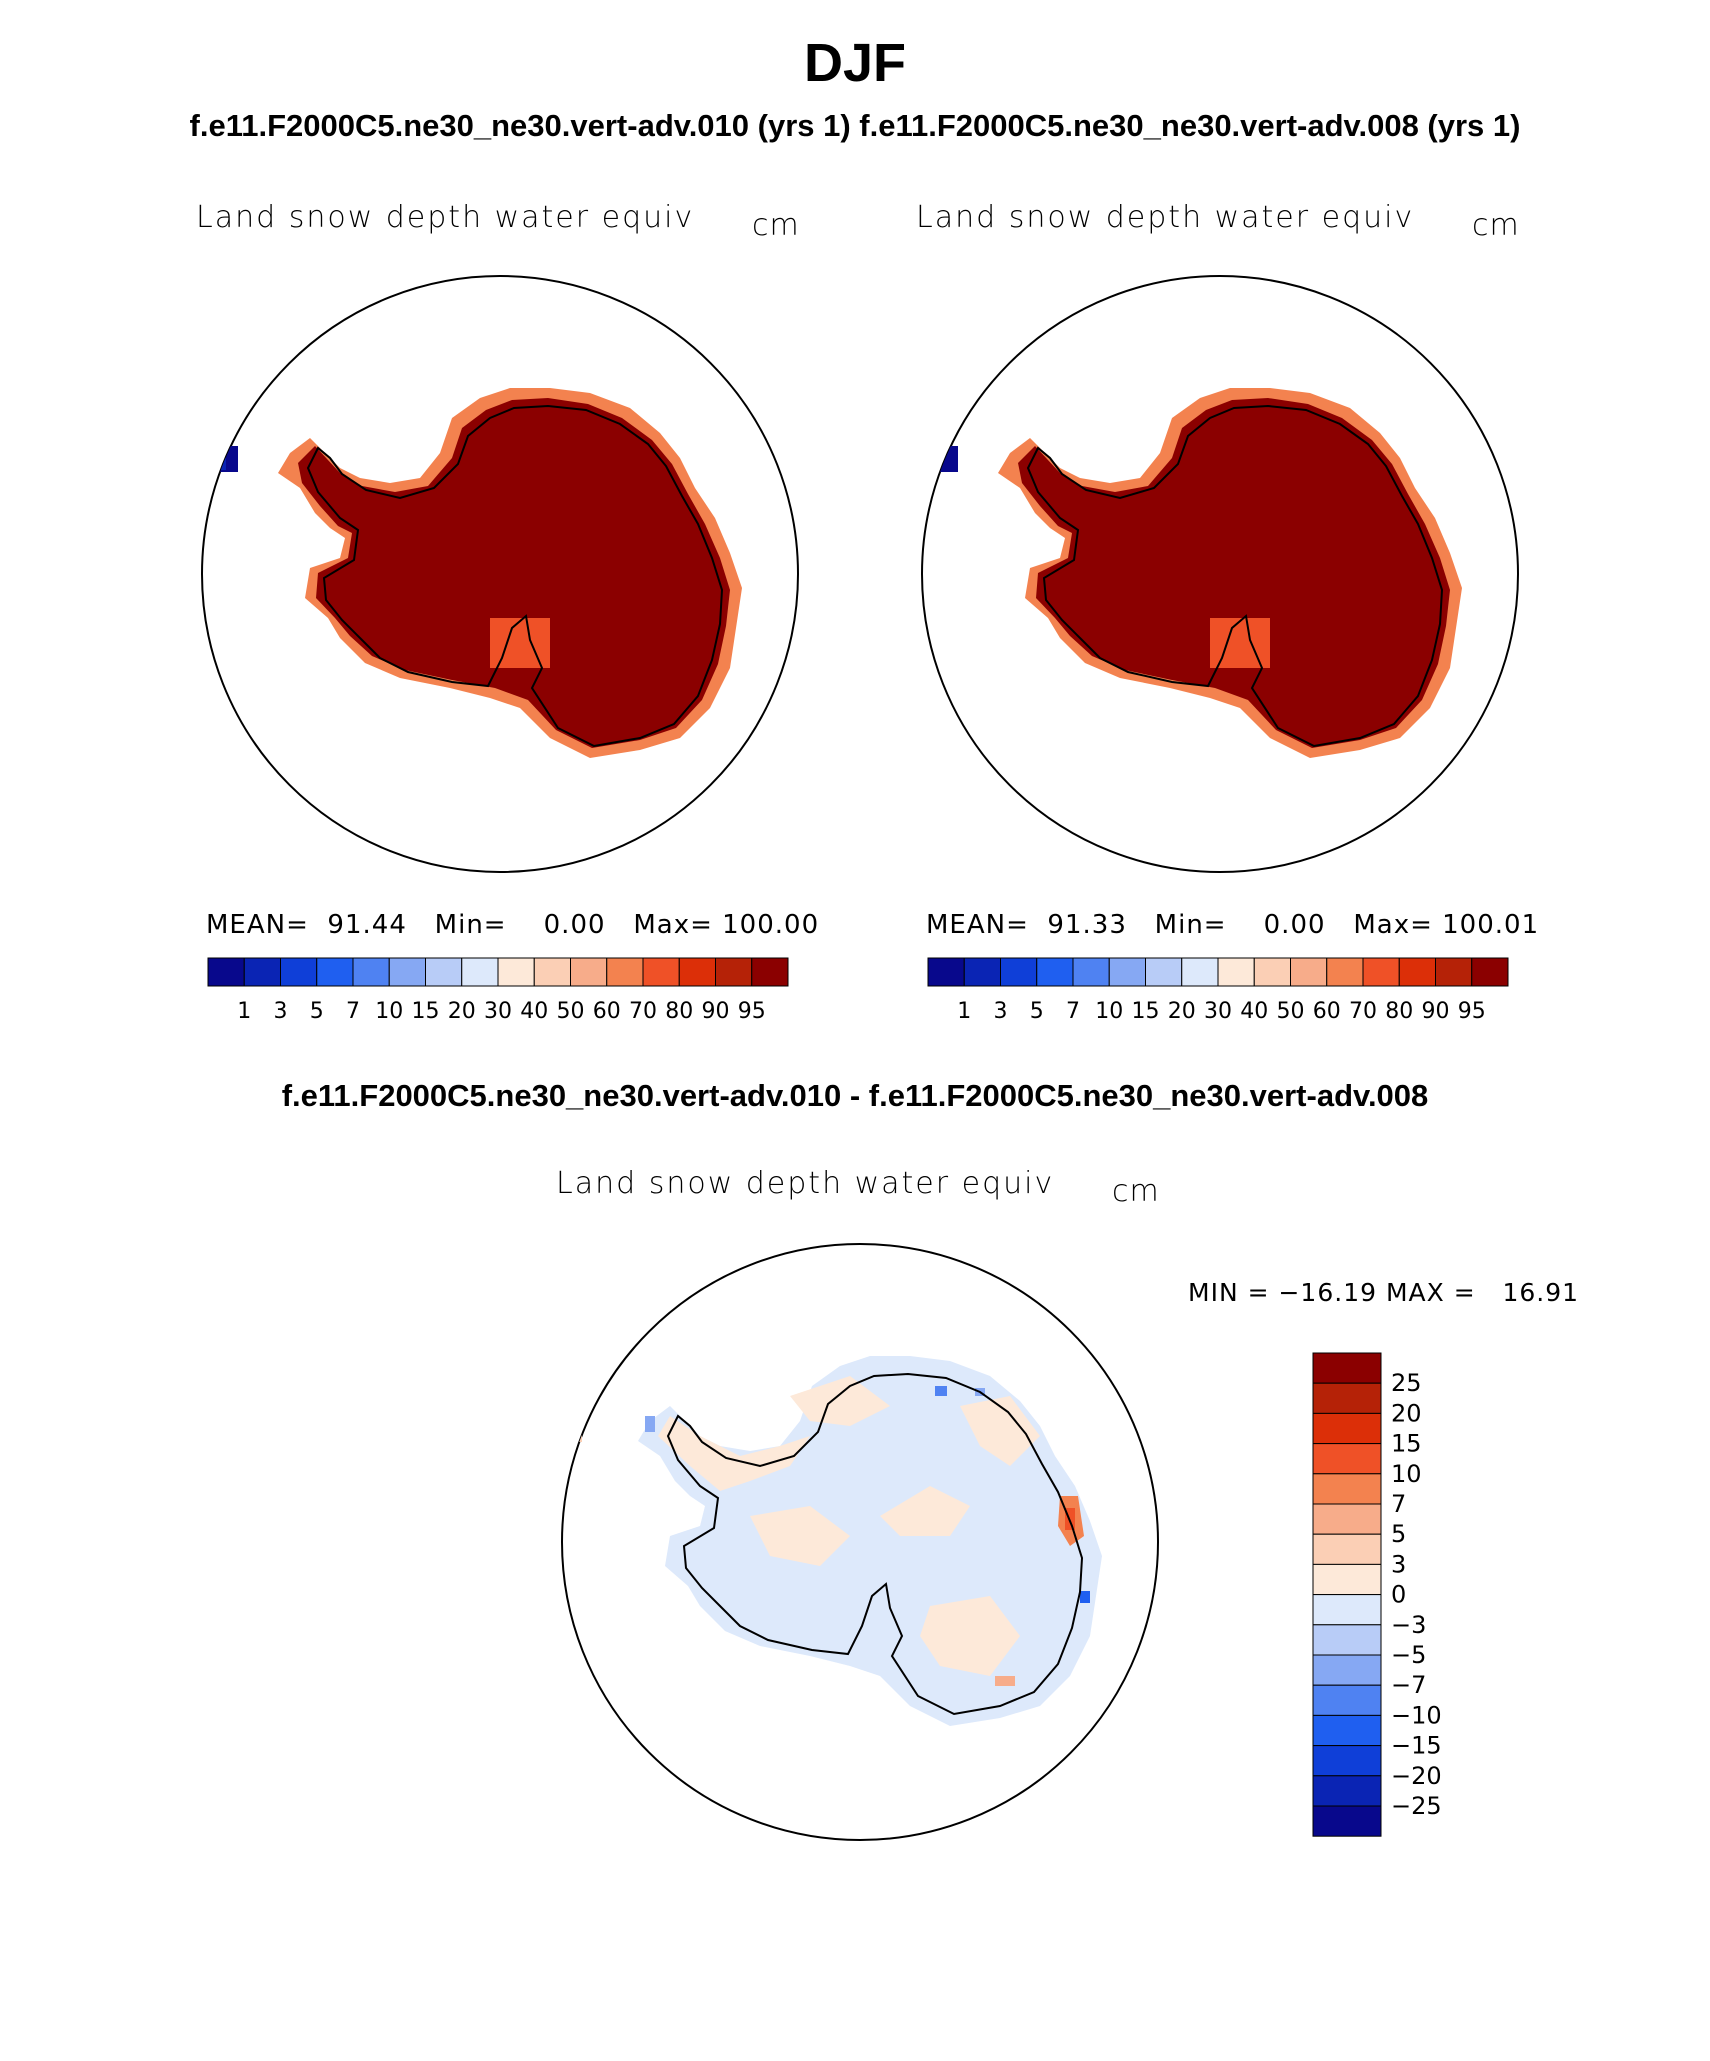 The width and height of the screenshot is (1710, 2061). I want to click on panel1-map, so click(500, 574).